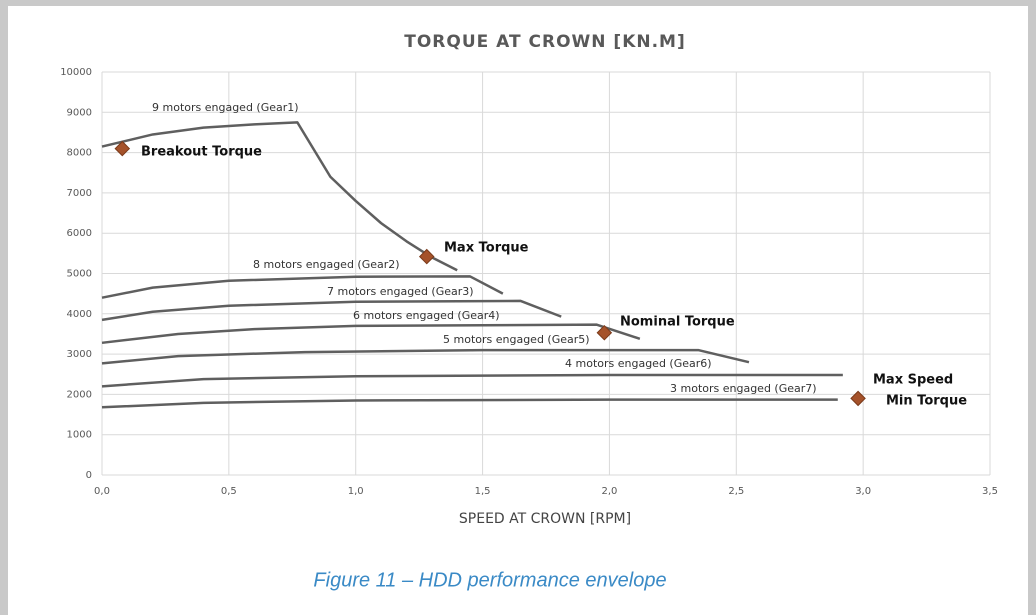 The width and height of the screenshot is (1036, 615). What do you see at coordinates (79, 354) in the screenshot?
I see `y-tick-label: 3000` at bounding box center [79, 354].